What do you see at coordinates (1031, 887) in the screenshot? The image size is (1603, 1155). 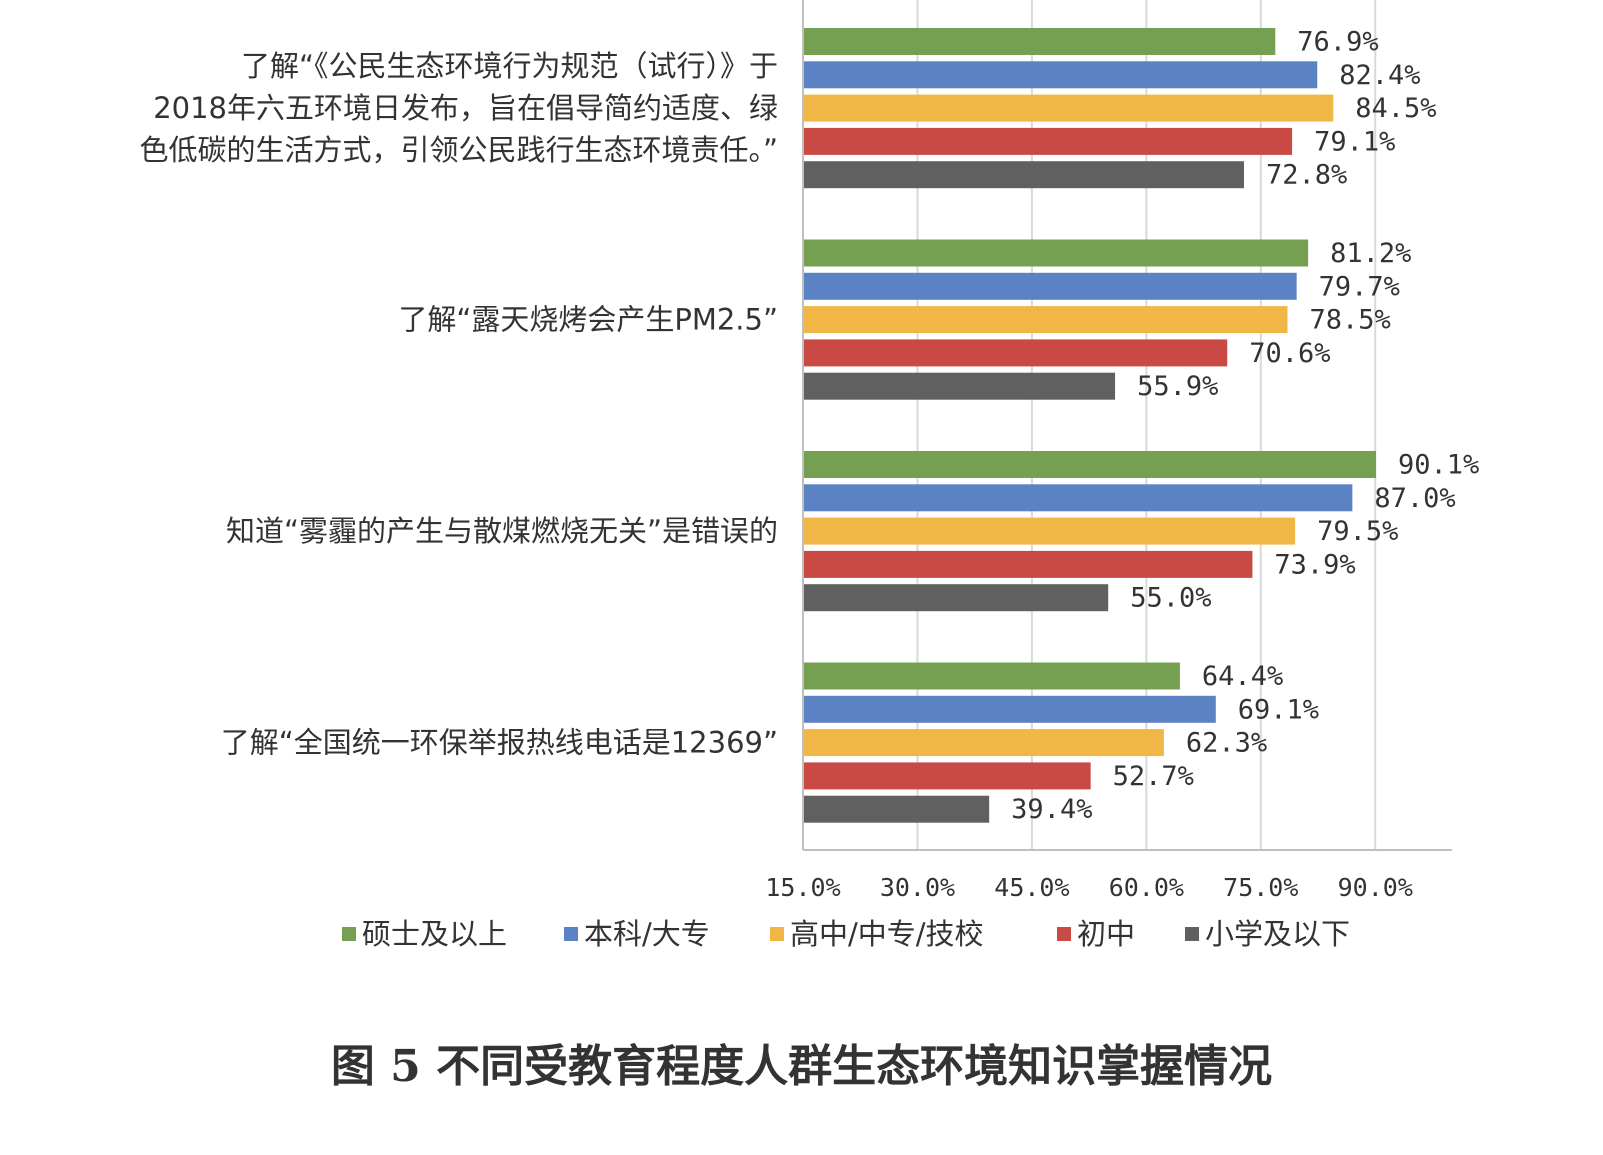 I see `x-tick-label: 45.0%` at bounding box center [1031, 887].